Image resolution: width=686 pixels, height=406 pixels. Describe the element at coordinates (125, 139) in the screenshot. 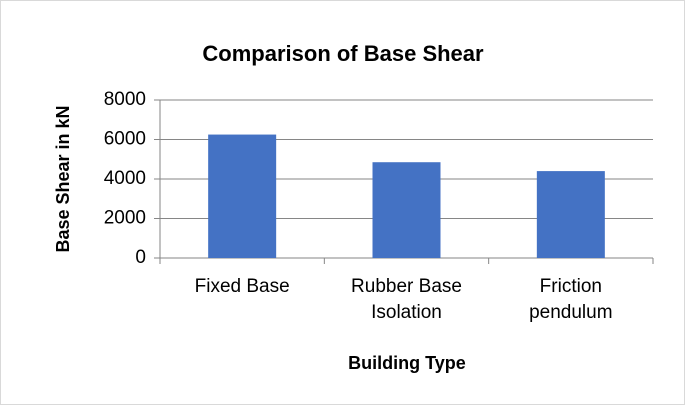

I see `y-tick-label: 6000` at that location.